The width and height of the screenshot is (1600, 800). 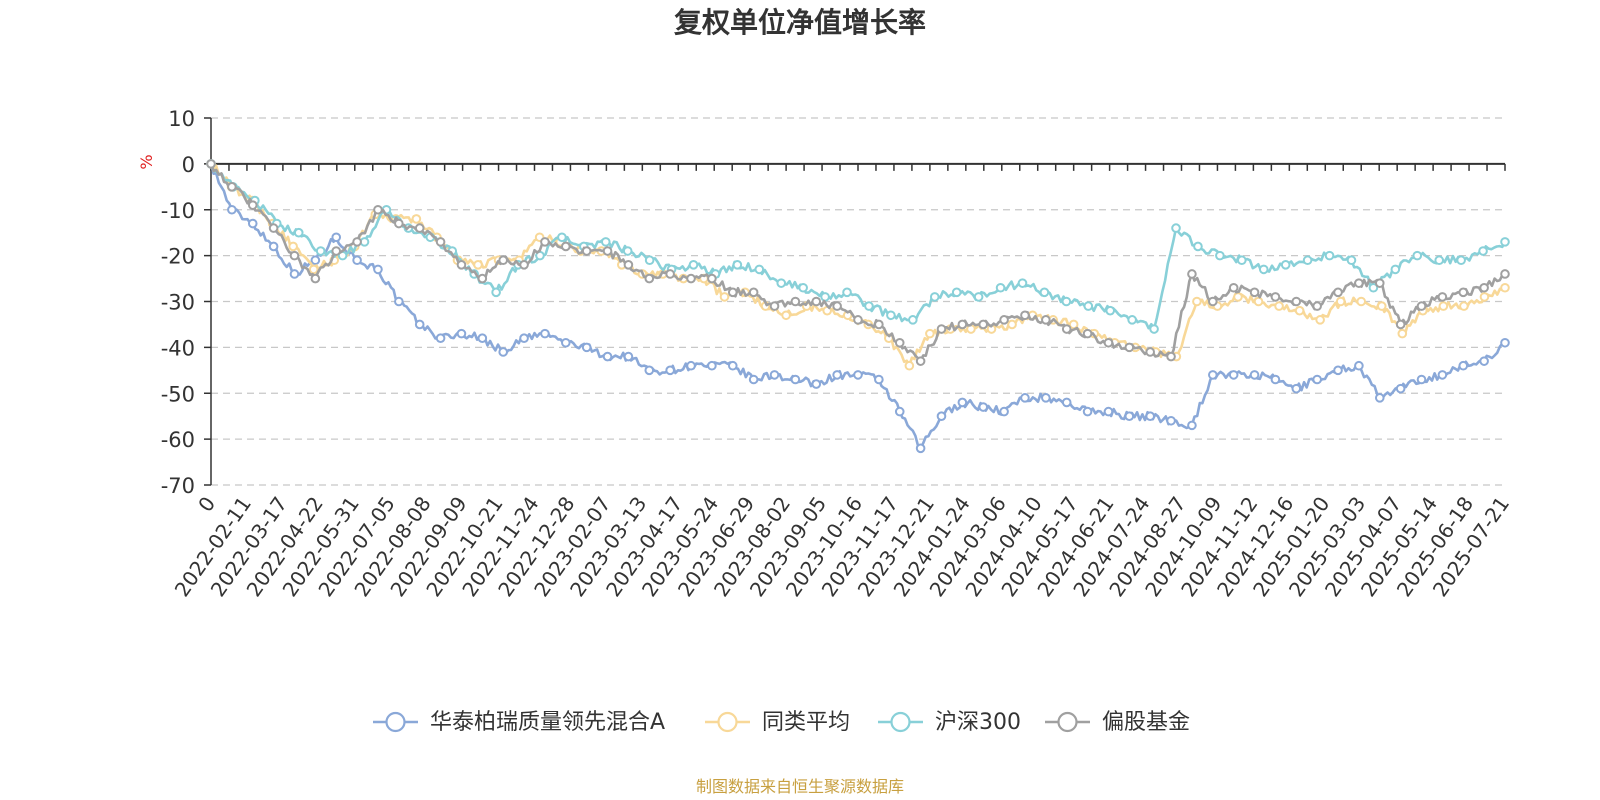 I want to click on legend-item-4: 偏股基金, so click(x=1117, y=722).